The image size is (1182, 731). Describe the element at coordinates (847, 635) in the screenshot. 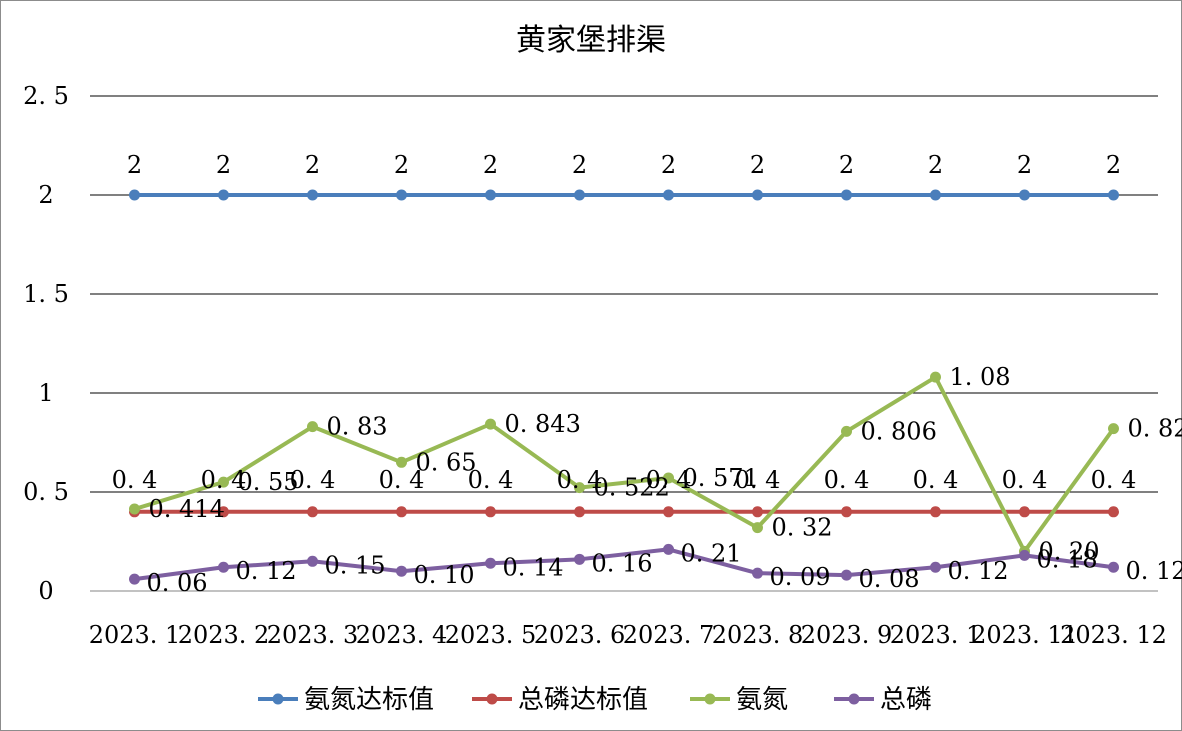

I see `x-tick-label: 2023. 9` at that location.